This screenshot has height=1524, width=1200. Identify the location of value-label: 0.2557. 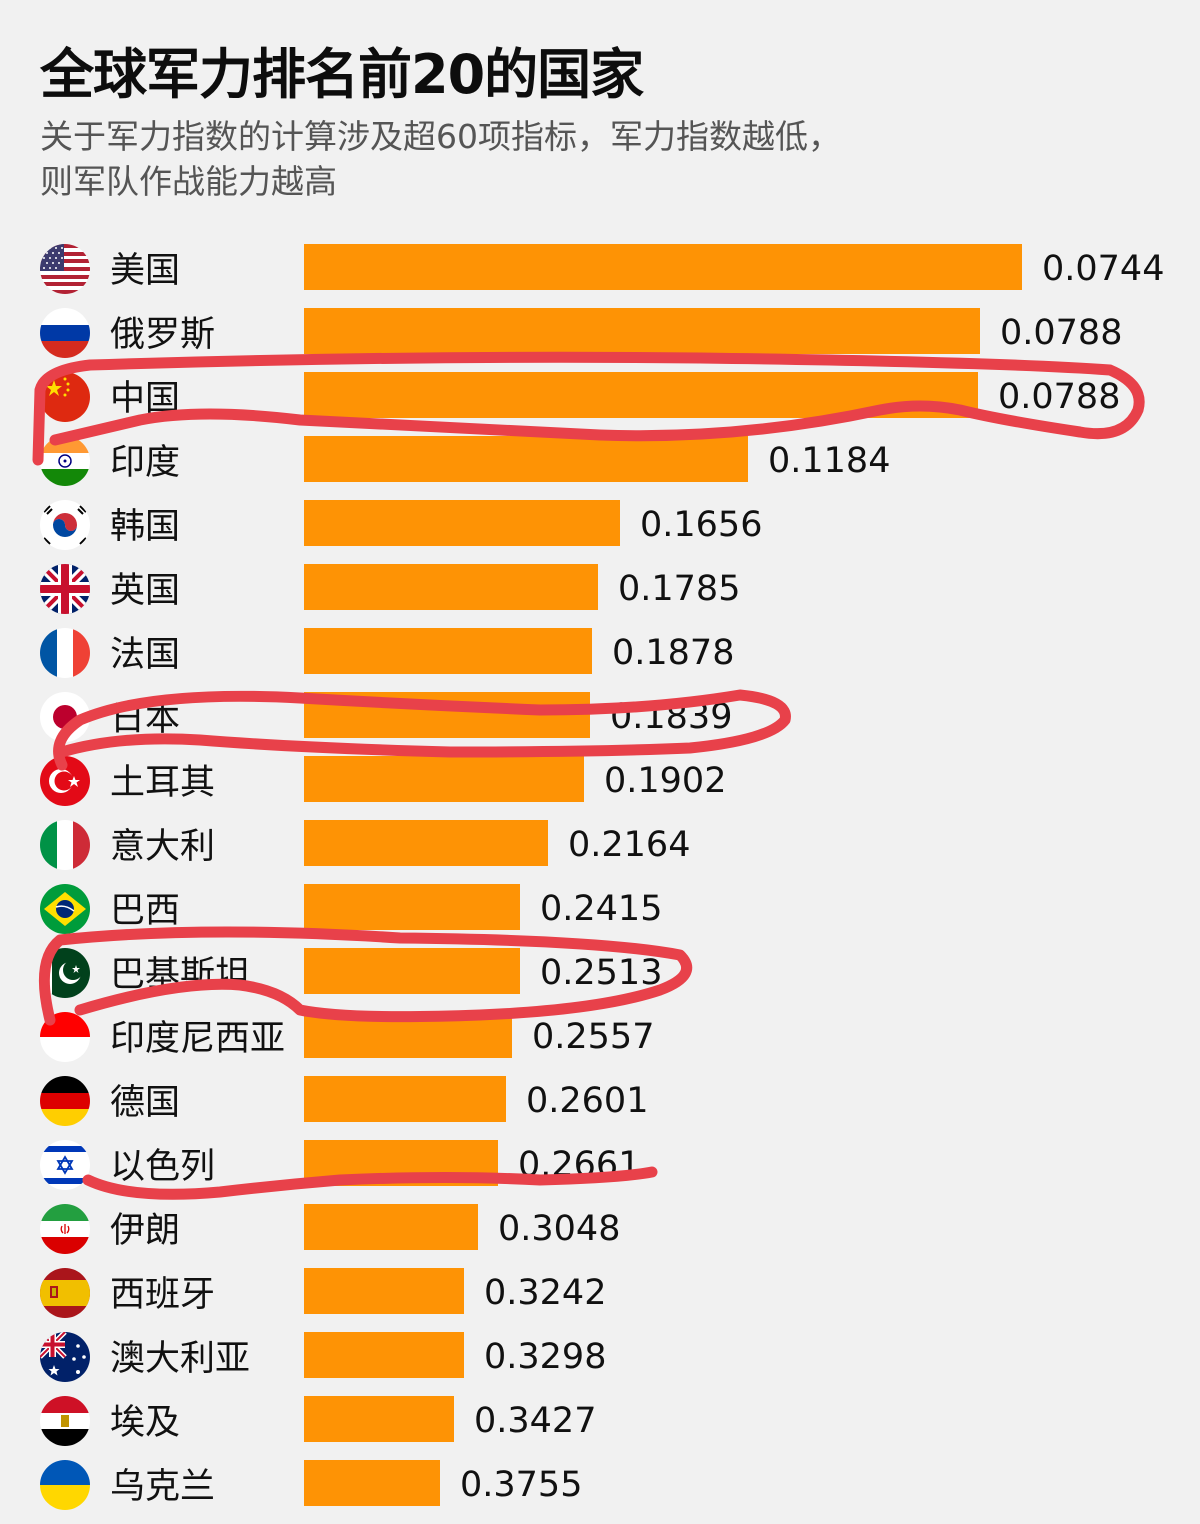
(593, 1037).